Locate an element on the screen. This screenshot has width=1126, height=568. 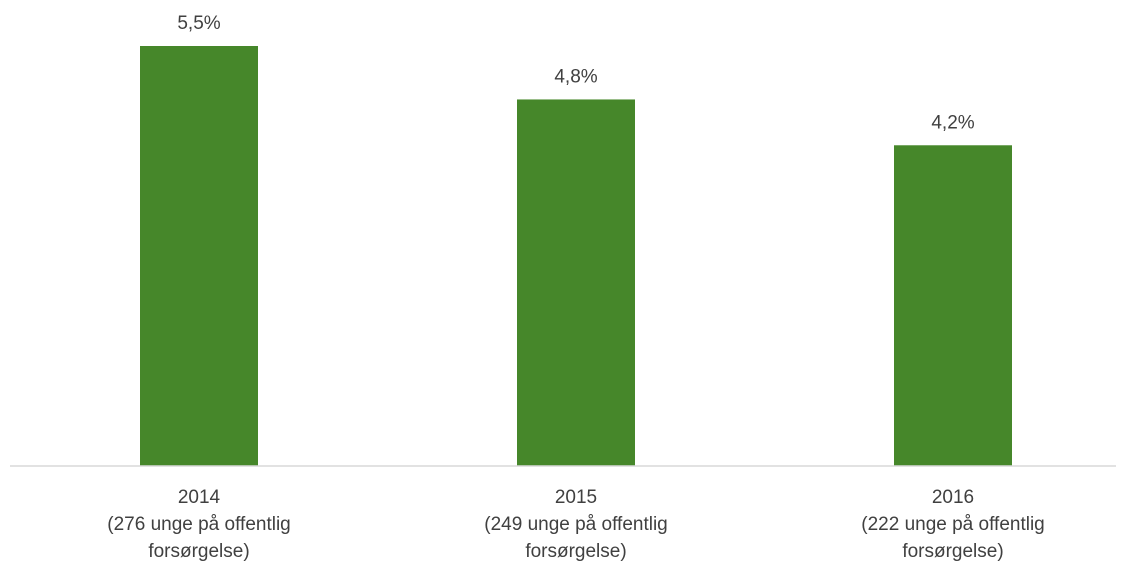
category-label-2-line-1: (222 unge på offentlig is located at coordinates (952, 524).